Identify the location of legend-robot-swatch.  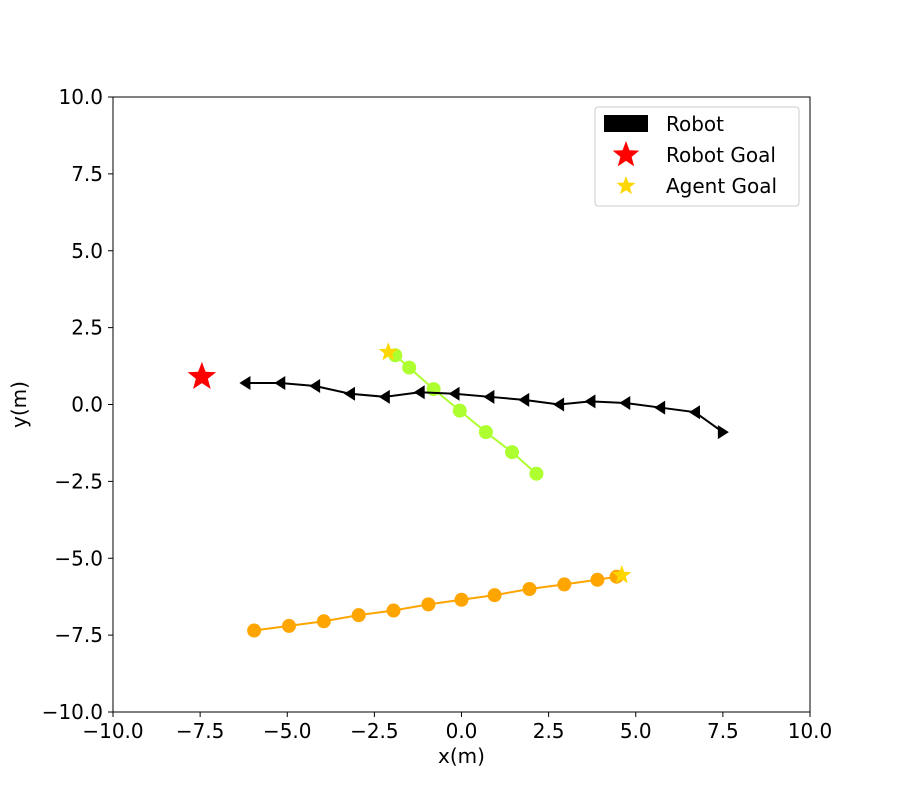
(626, 123).